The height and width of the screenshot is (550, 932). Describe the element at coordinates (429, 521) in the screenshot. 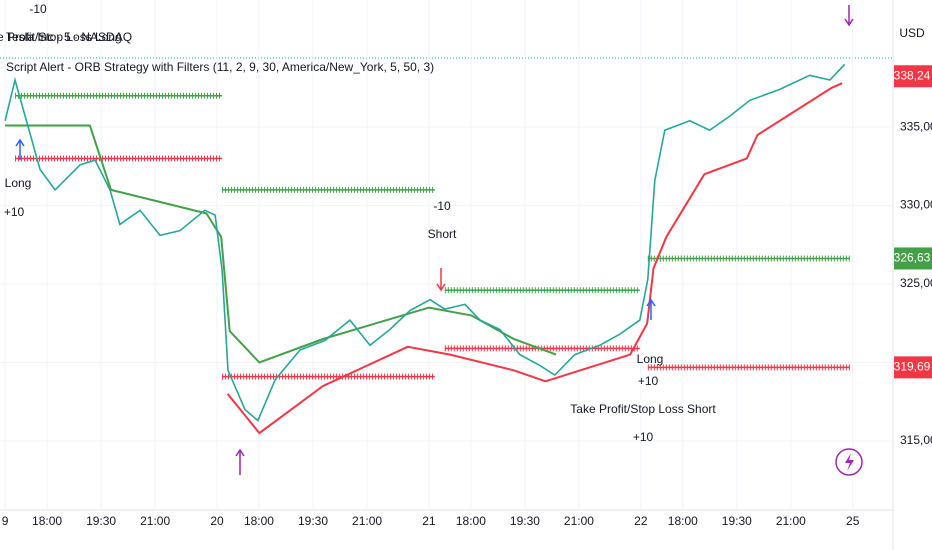

I see `x-tick-label: 21` at that location.